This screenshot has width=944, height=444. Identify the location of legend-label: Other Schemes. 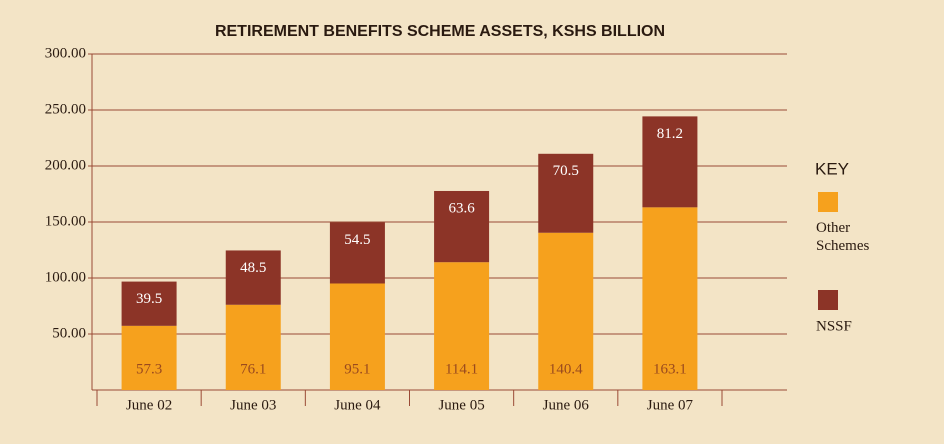
(842, 237).